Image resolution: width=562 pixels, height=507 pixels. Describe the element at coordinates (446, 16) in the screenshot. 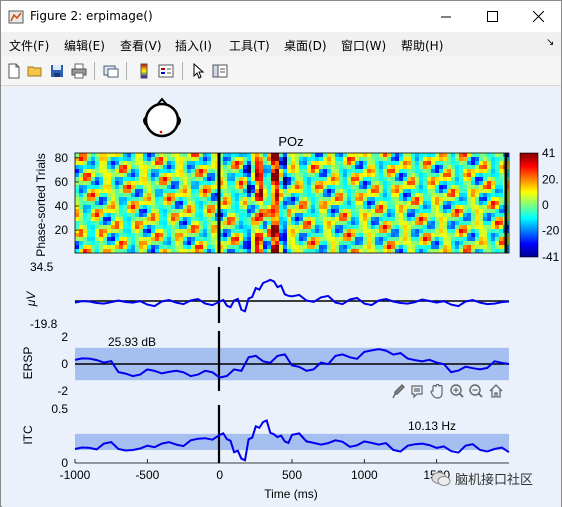

I see `minimize-button` at that location.